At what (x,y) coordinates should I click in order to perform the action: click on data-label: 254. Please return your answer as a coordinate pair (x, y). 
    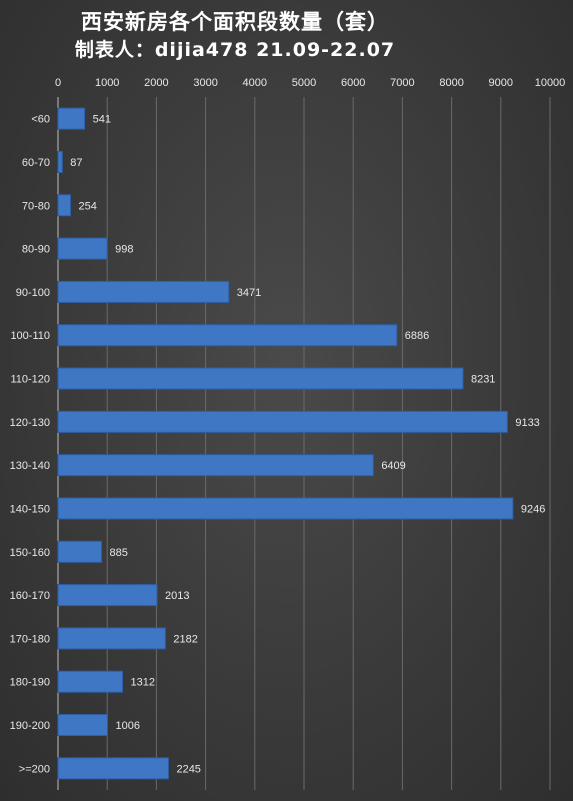
    Looking at the image, I should click on (87, 206).